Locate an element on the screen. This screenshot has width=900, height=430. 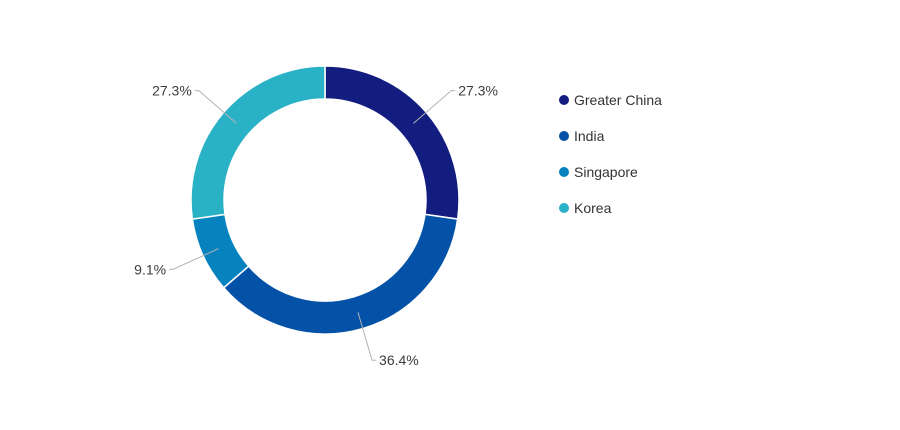
data-label-india: 36.4% is located at coordinates (399, 360).